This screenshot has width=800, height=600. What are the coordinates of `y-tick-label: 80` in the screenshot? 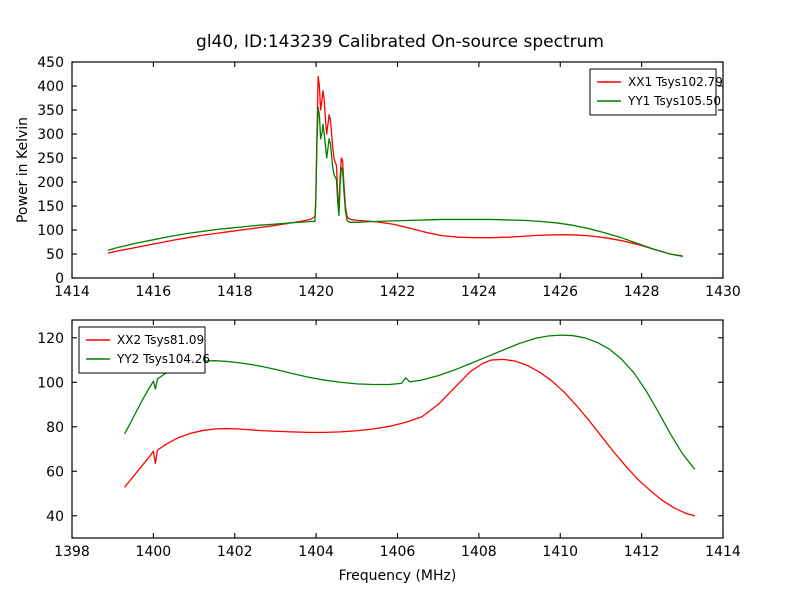 It's located at (55, 428).